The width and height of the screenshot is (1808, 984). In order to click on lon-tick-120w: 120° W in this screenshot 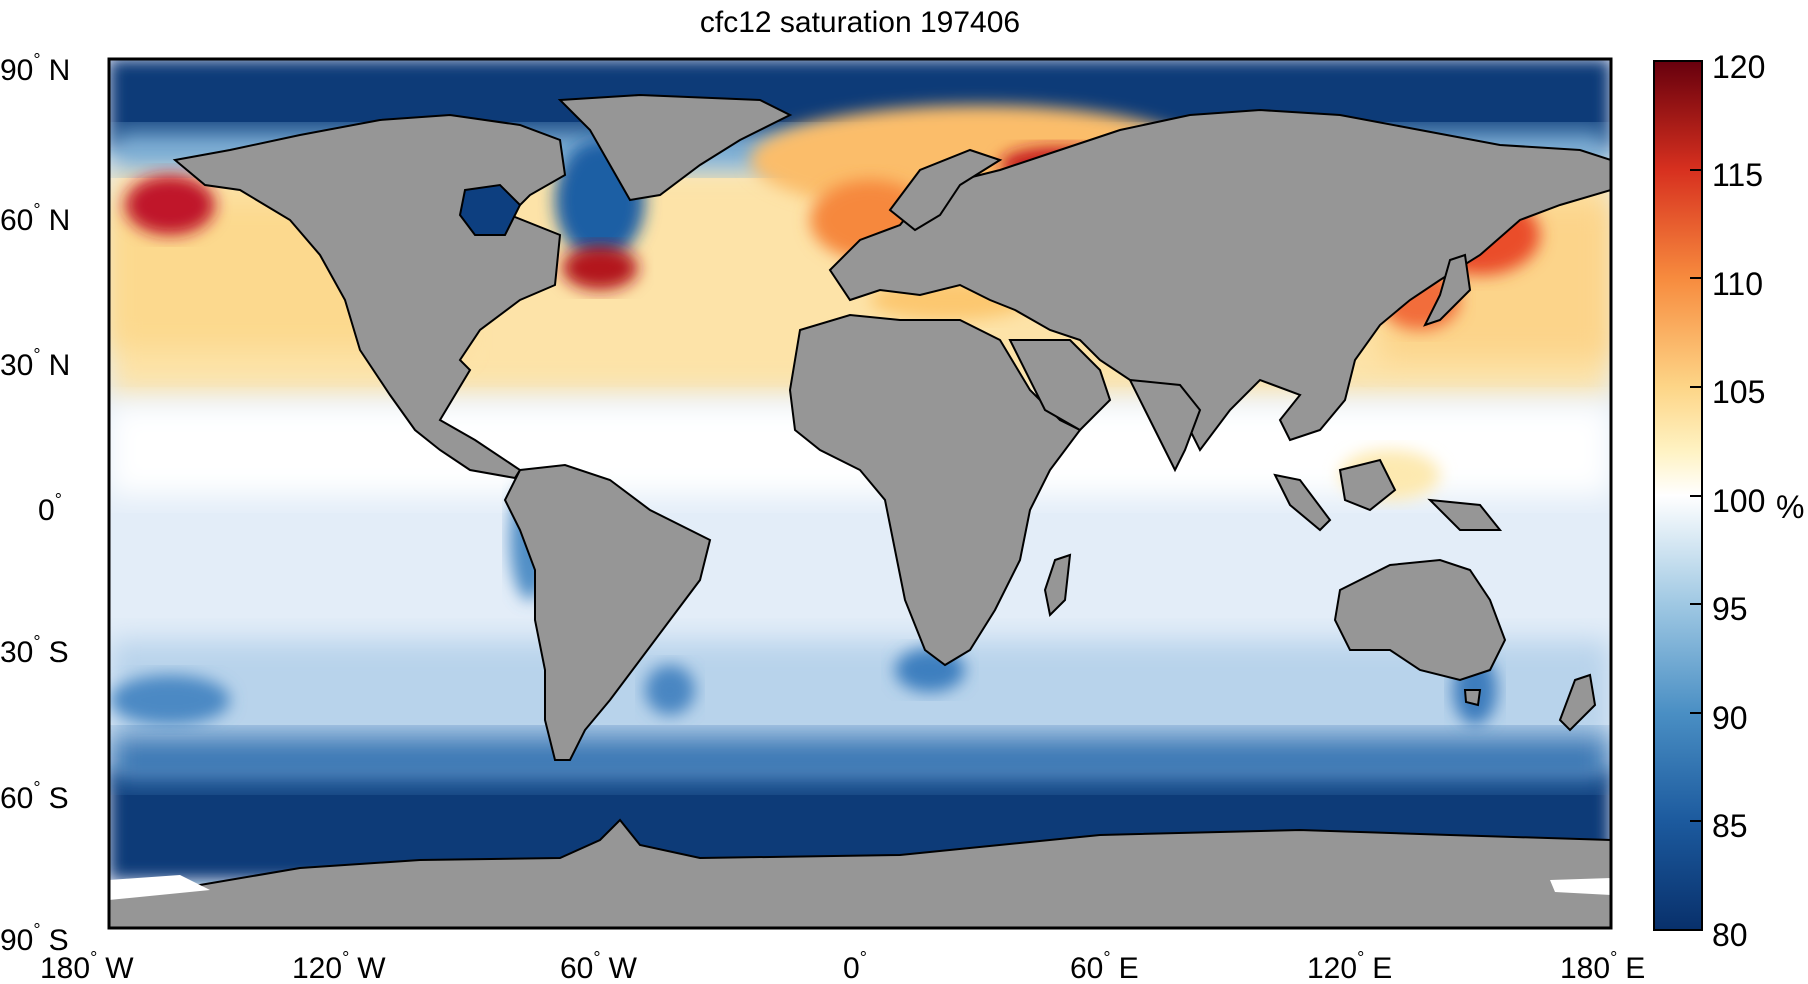, I will do `click(339, 966)`.